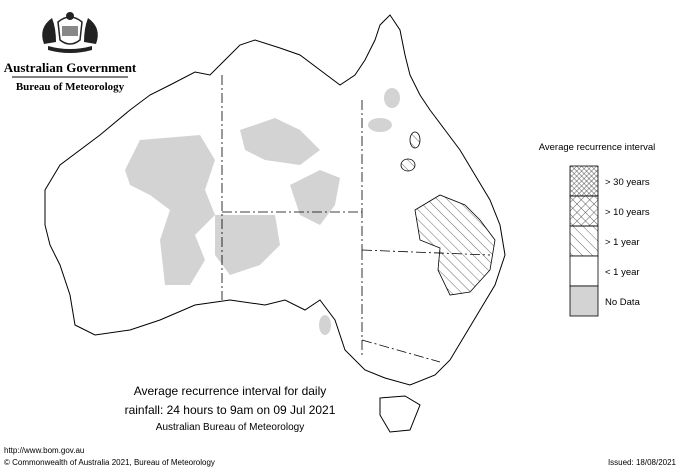 The image size is (680, 467). I want to click on agency: Bureau of Meteorology, so click(70, 87).